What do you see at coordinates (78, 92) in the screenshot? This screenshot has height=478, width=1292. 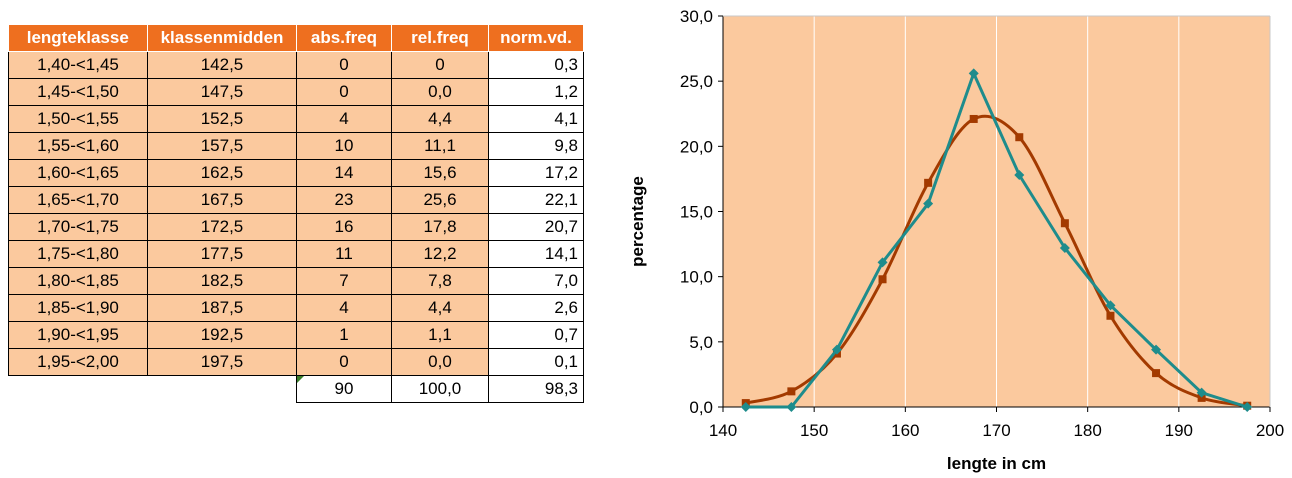 I see `cell-lengteklasse: 1,45-<1,50` at bounding box center [78, 92].